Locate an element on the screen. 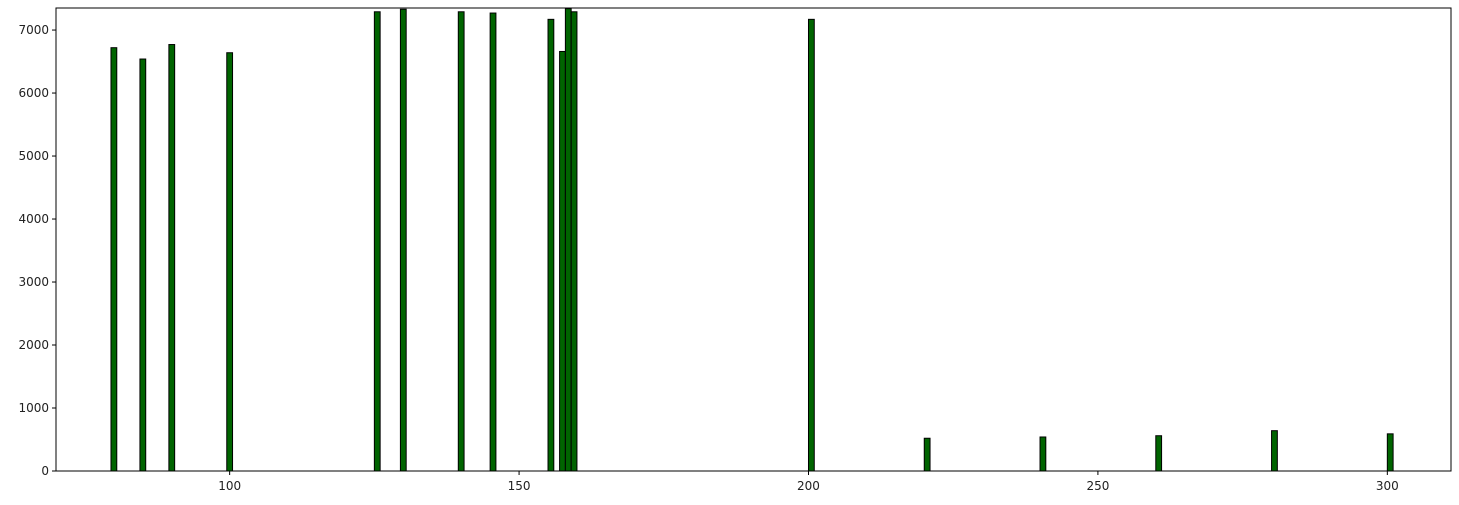 This screenshot has height=505, width=1459. x-tick-label: 300 is located at coordinates (1387, 486).